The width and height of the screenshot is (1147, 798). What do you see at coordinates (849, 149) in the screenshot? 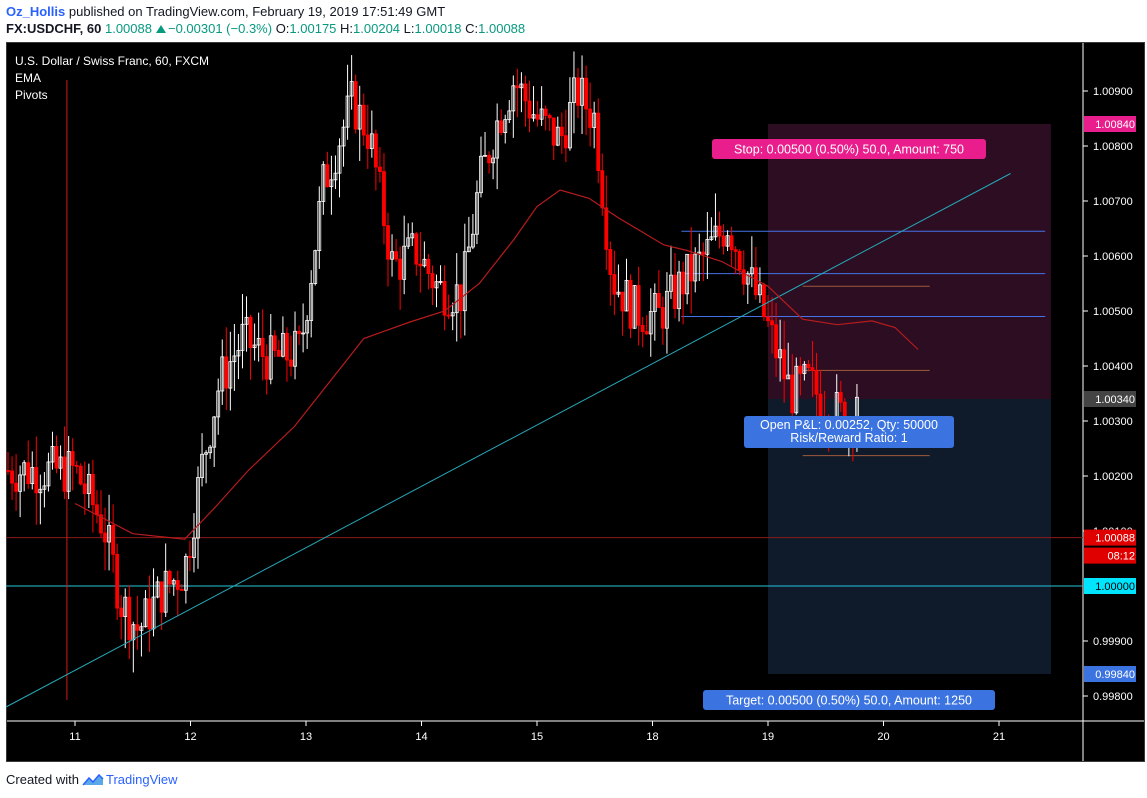
I see `stop-label-box` at bounding box center [849, 149].